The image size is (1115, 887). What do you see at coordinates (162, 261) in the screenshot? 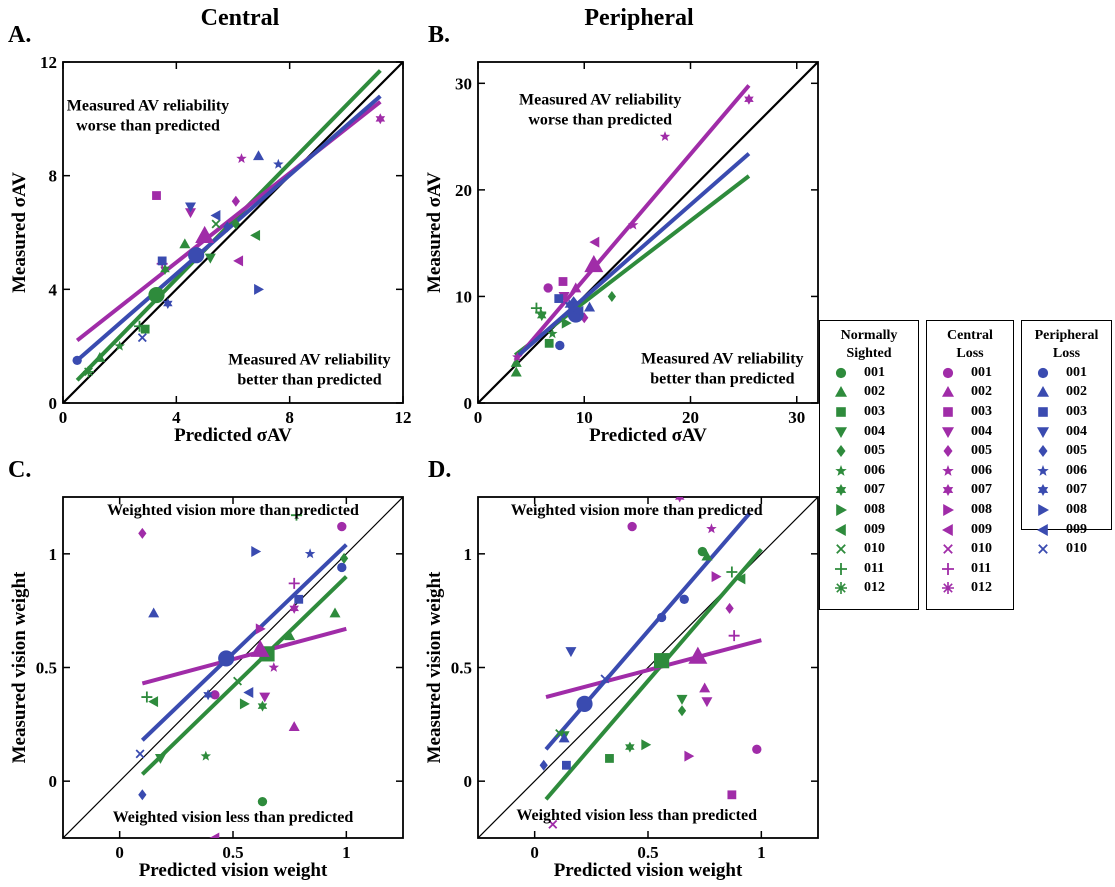
I see `point-pl-square` at bounding box center [162, 261].